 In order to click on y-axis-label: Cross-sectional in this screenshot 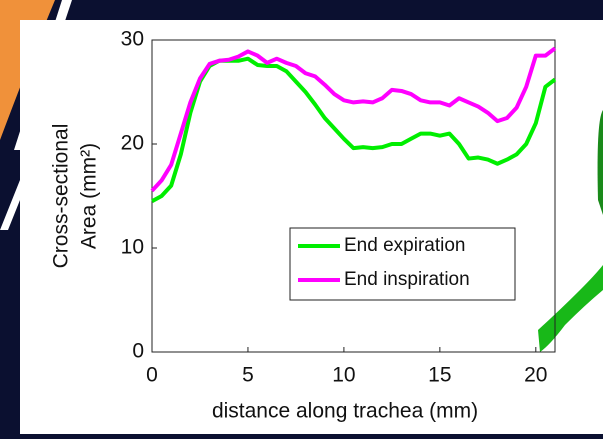, I will do `click(61, 196)`.